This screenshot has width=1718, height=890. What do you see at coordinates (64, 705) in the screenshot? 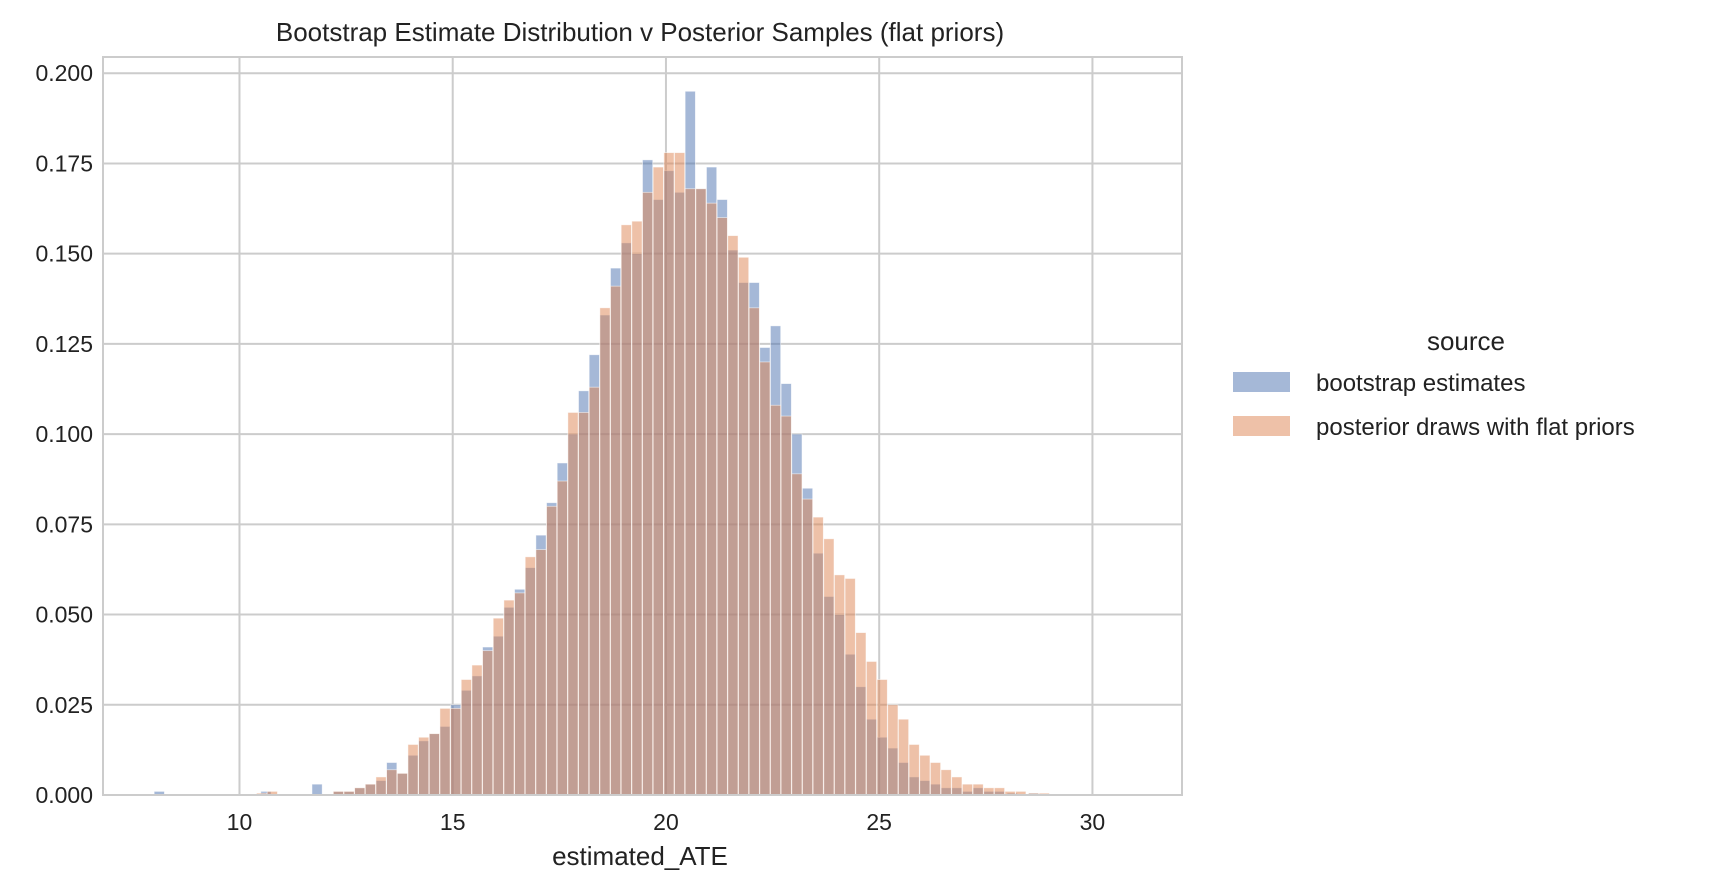
I see `y-tick-label: 0.025` at bounding box center [64, 705].